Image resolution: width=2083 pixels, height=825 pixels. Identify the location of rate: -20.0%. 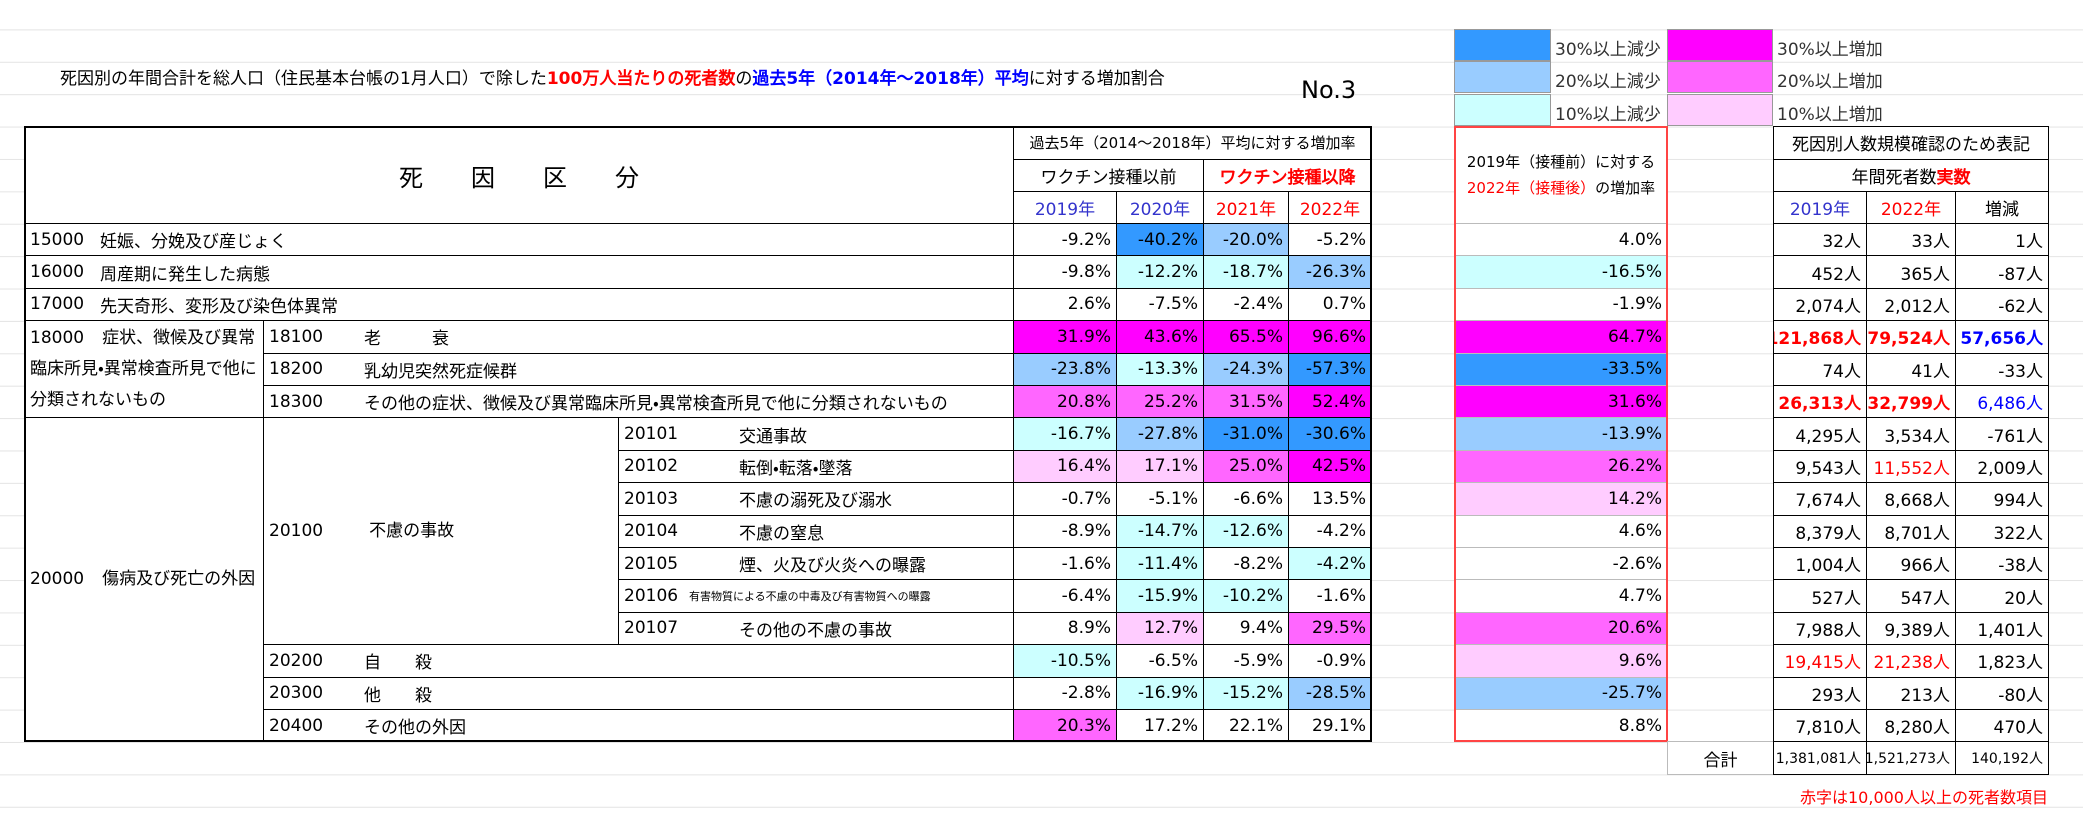
(1252, 239).